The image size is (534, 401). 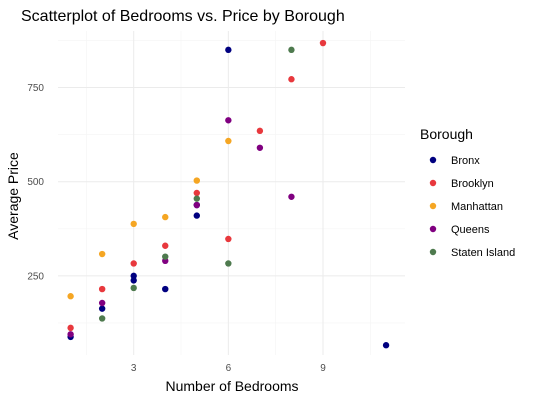 I want to click on legend-label-brooklyn: Brooklyn, so click(x=472, y=184).